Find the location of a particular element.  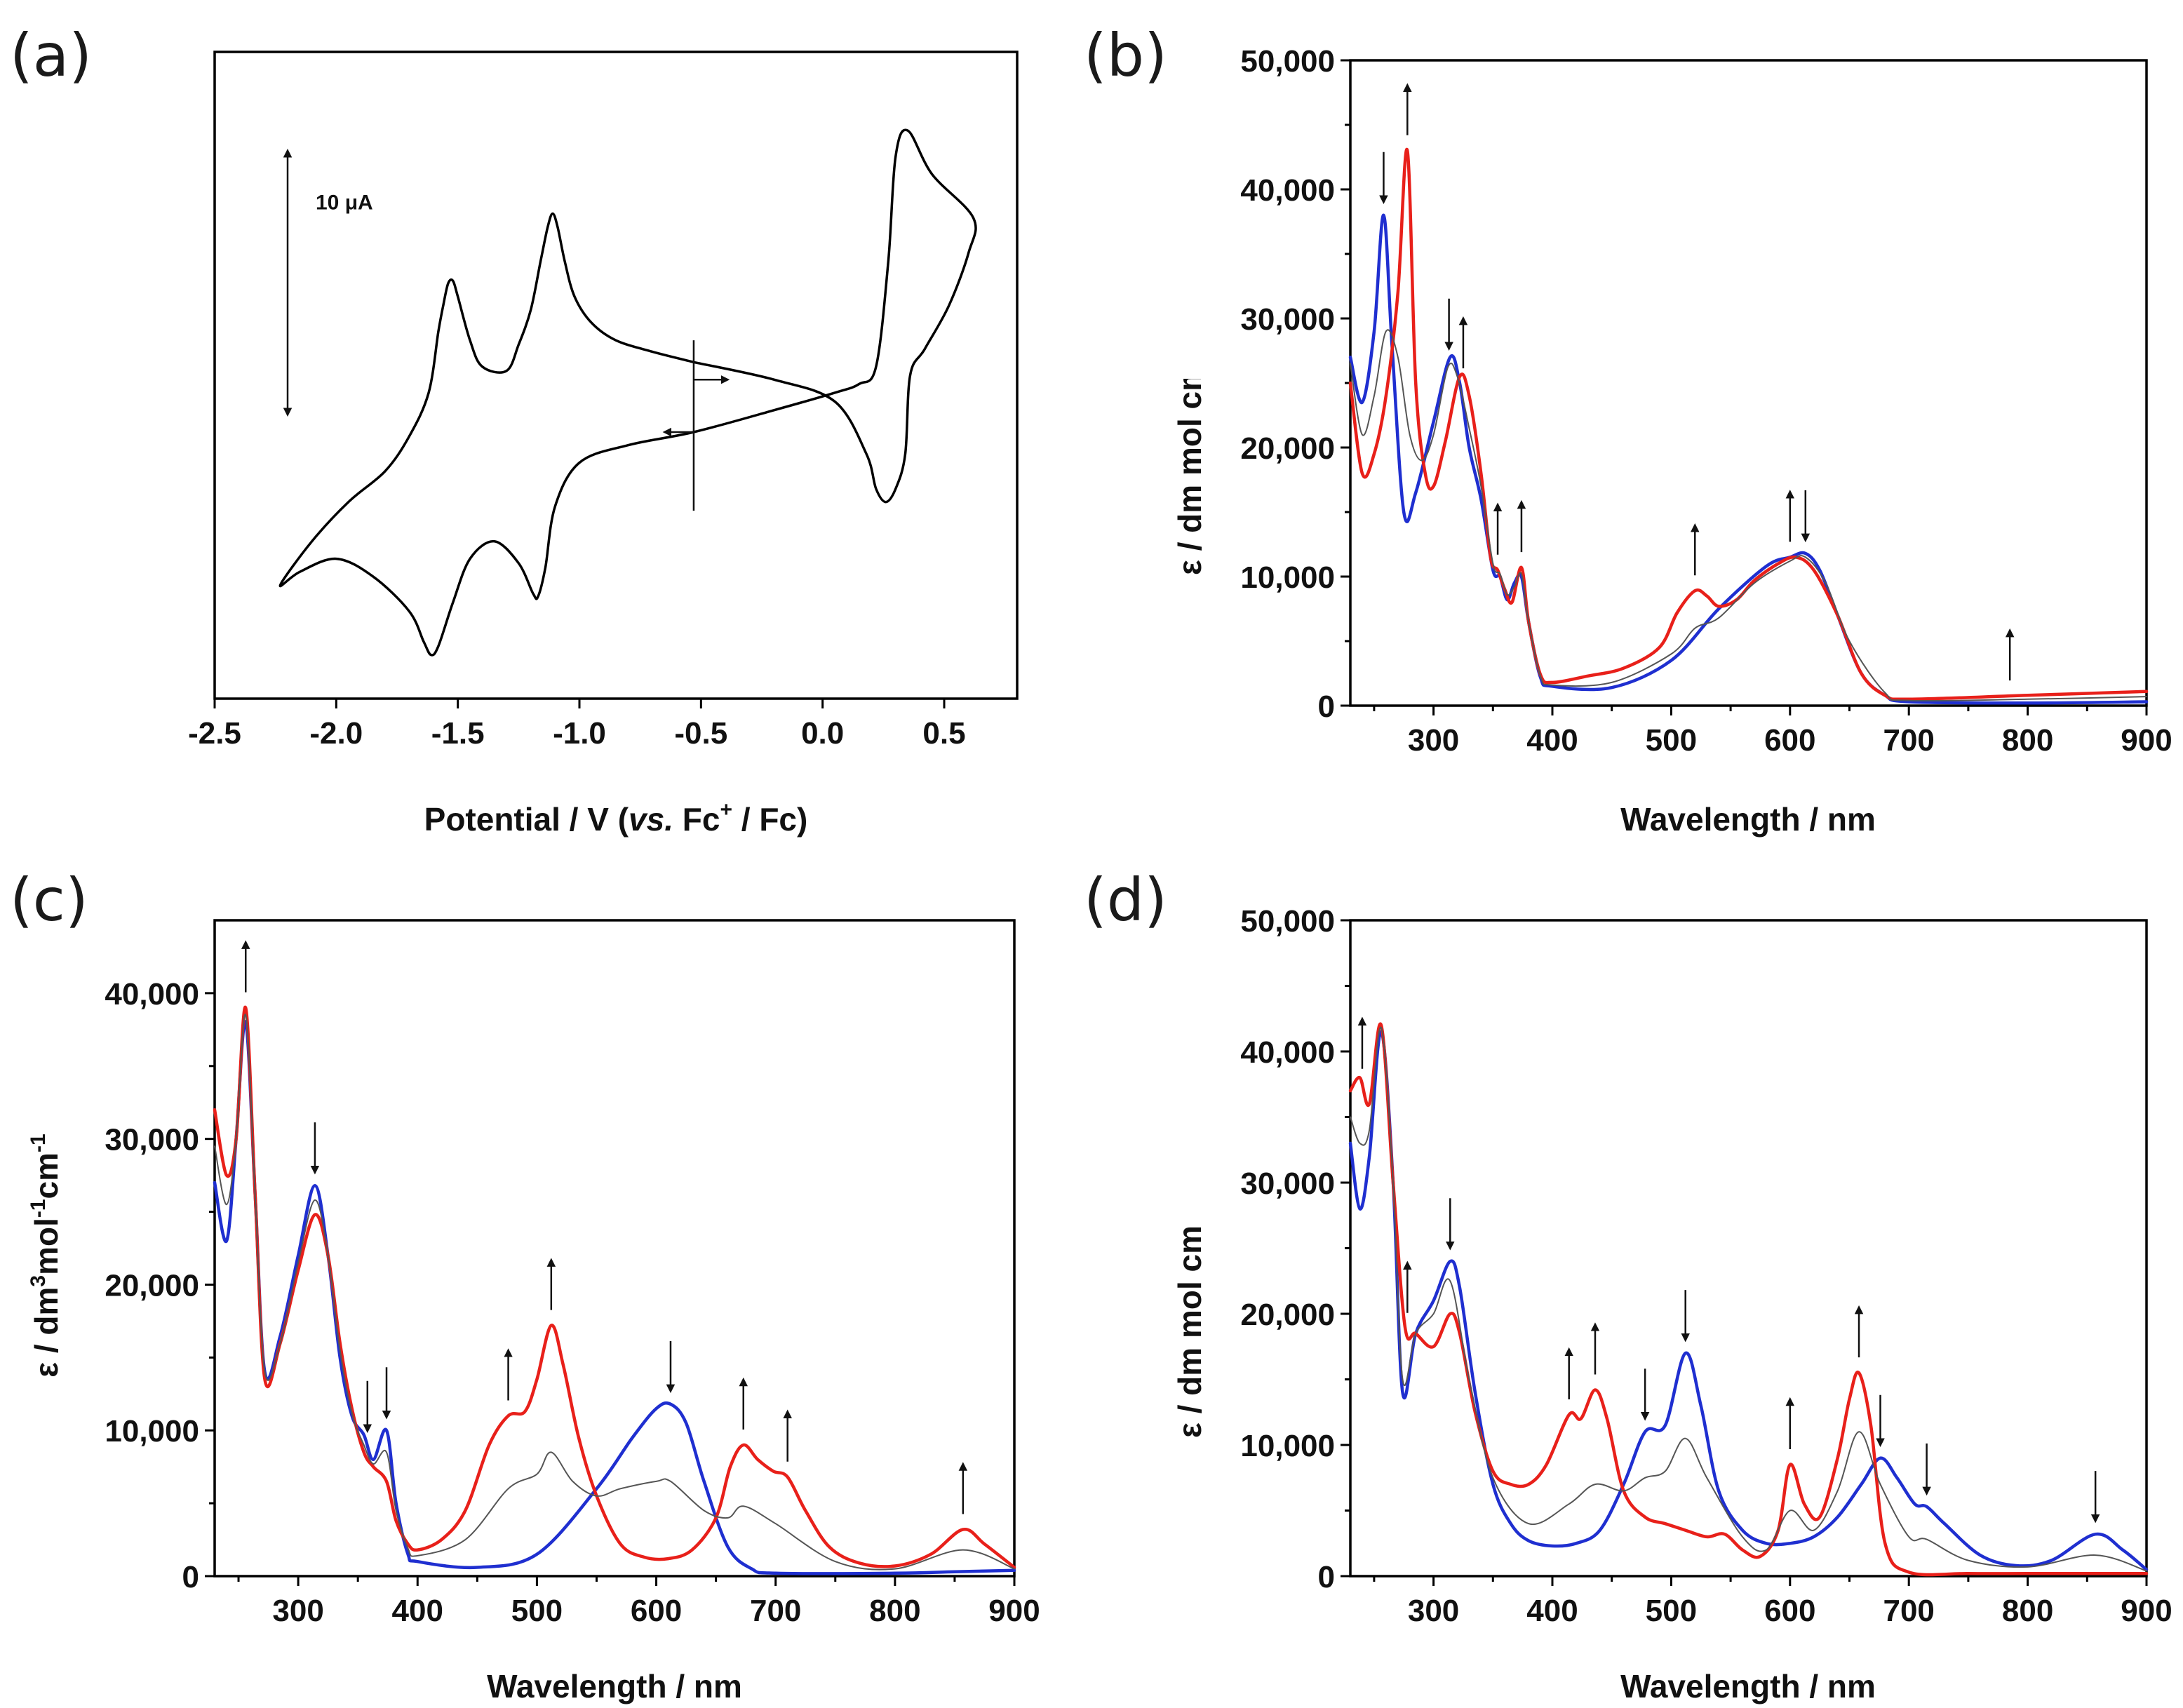

spectra-curves-b is located at coordinates (1749, 426).